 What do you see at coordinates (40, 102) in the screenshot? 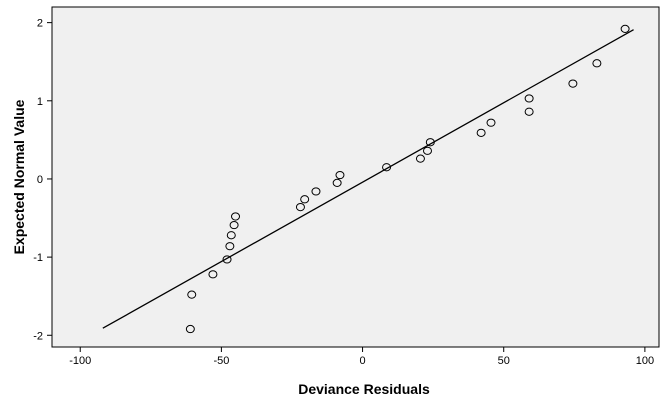
I see `y-tick-label: 1` at bounding box center [40, 102].